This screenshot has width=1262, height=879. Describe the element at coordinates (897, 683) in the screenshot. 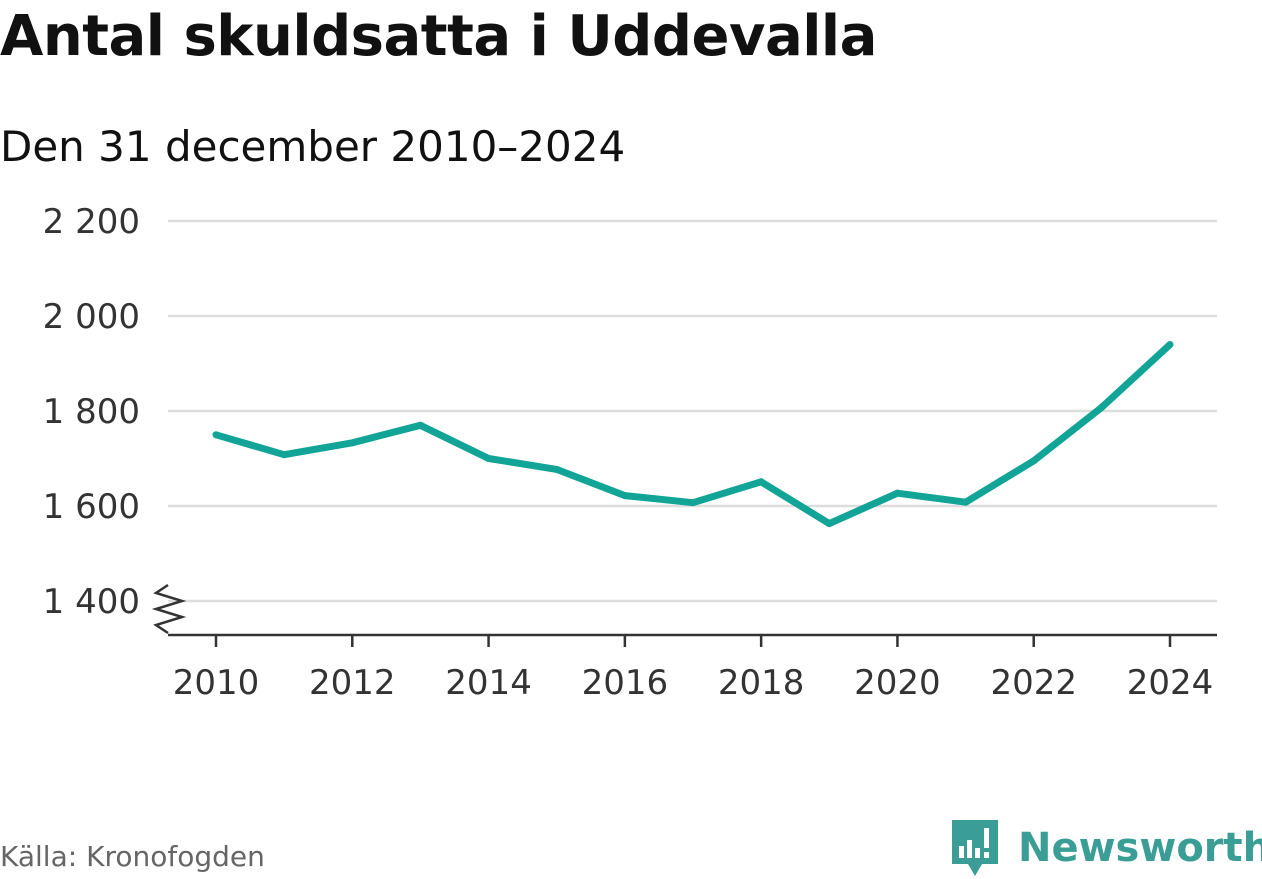

I see `x-tick-label: 2020` at that location.